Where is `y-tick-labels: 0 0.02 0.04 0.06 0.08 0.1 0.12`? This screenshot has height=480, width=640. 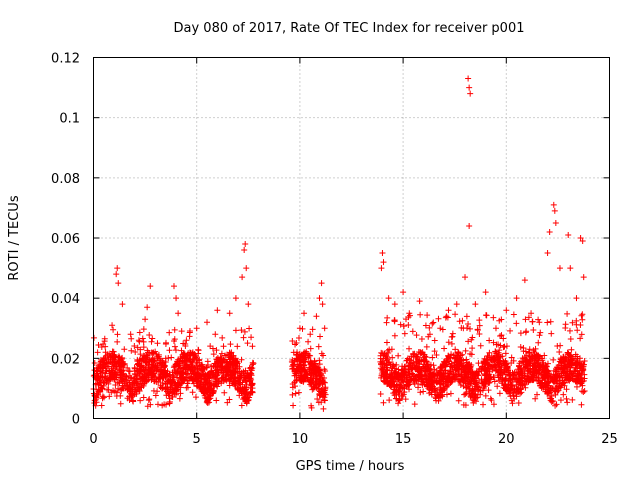
y-tick-labels: 0 0.02 0.04 0.06 0.08 0.1 0.12 is located at coordinates (65, 240).